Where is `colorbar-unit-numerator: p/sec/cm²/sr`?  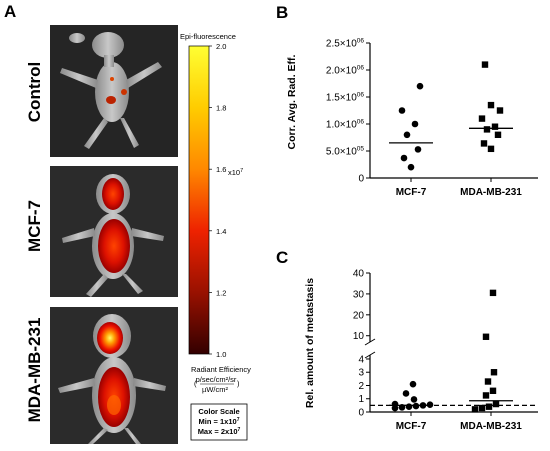
colorbar-unit-numerator: p/sec/cm²/sr is located at coordinates (216, 379).